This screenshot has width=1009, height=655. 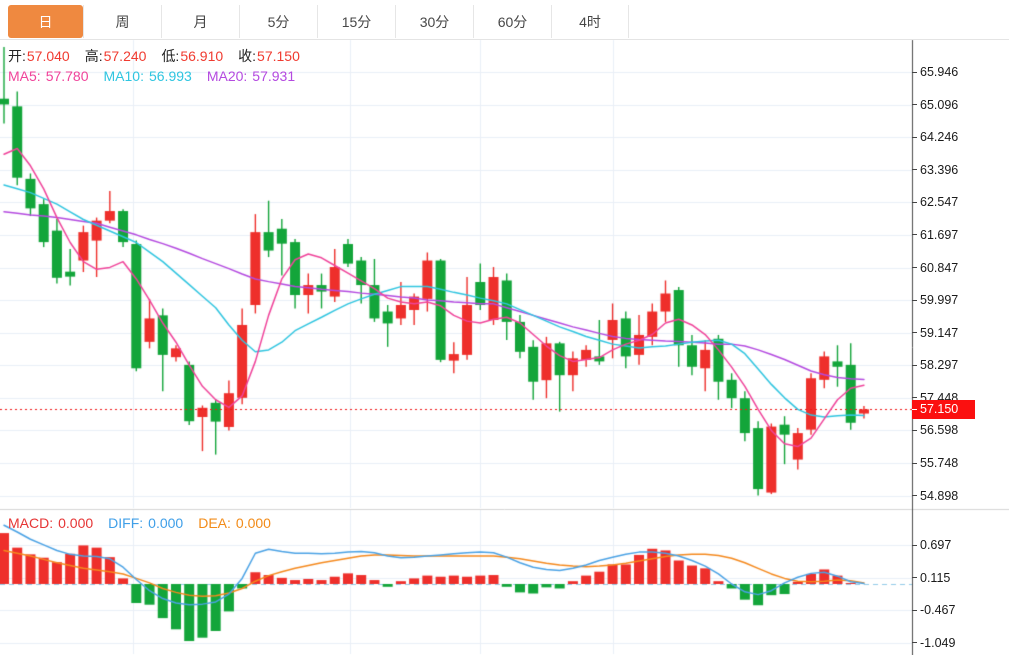 I want to click on y-axis-label: 55.748, so click(x=935, y=463).